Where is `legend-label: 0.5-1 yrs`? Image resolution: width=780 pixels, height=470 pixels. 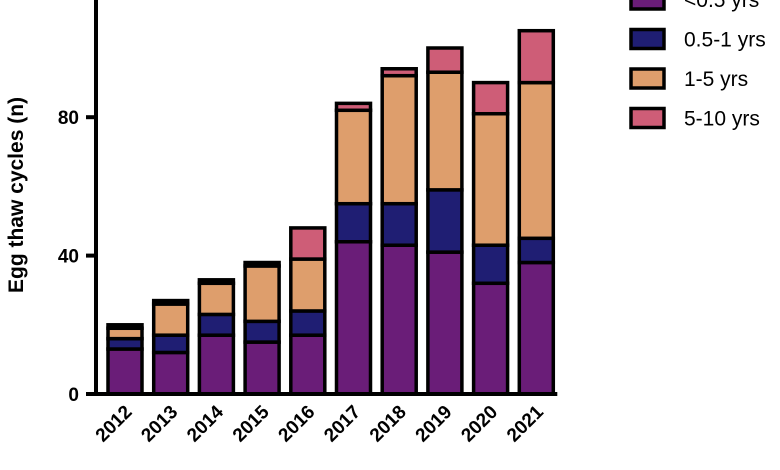 legend-label: 0.5-1 yrs is located at coordinates (725, 40).